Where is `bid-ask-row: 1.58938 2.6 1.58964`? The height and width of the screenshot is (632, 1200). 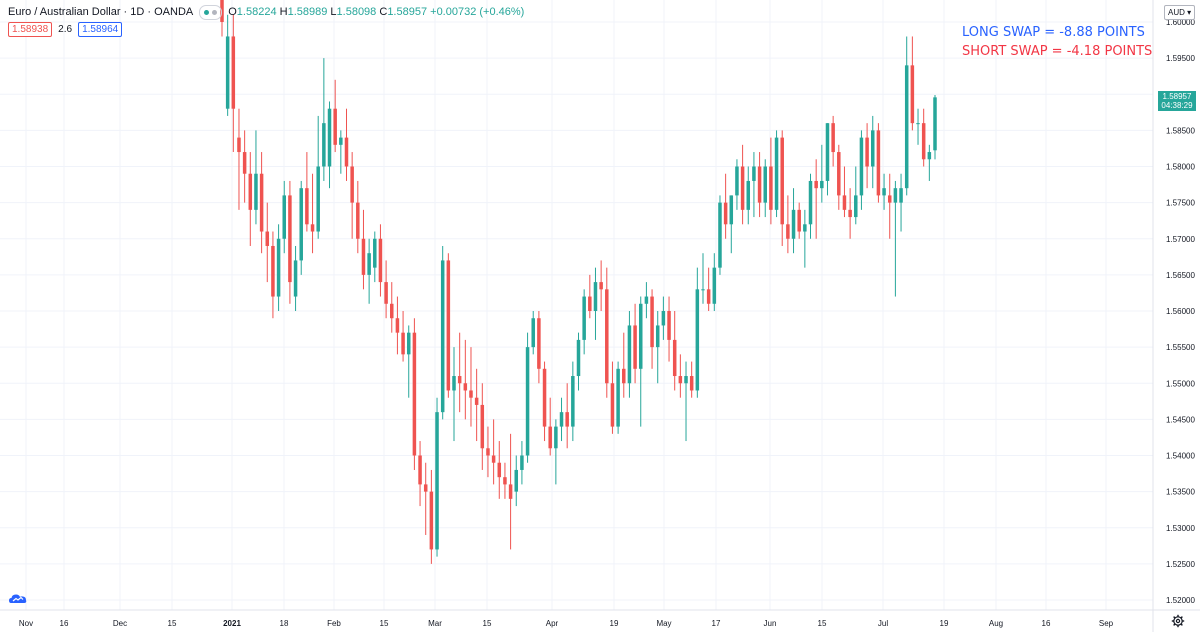
bid-ask-row: 1.58938 2.6 1.58964 is located at coordinates (65, 29).